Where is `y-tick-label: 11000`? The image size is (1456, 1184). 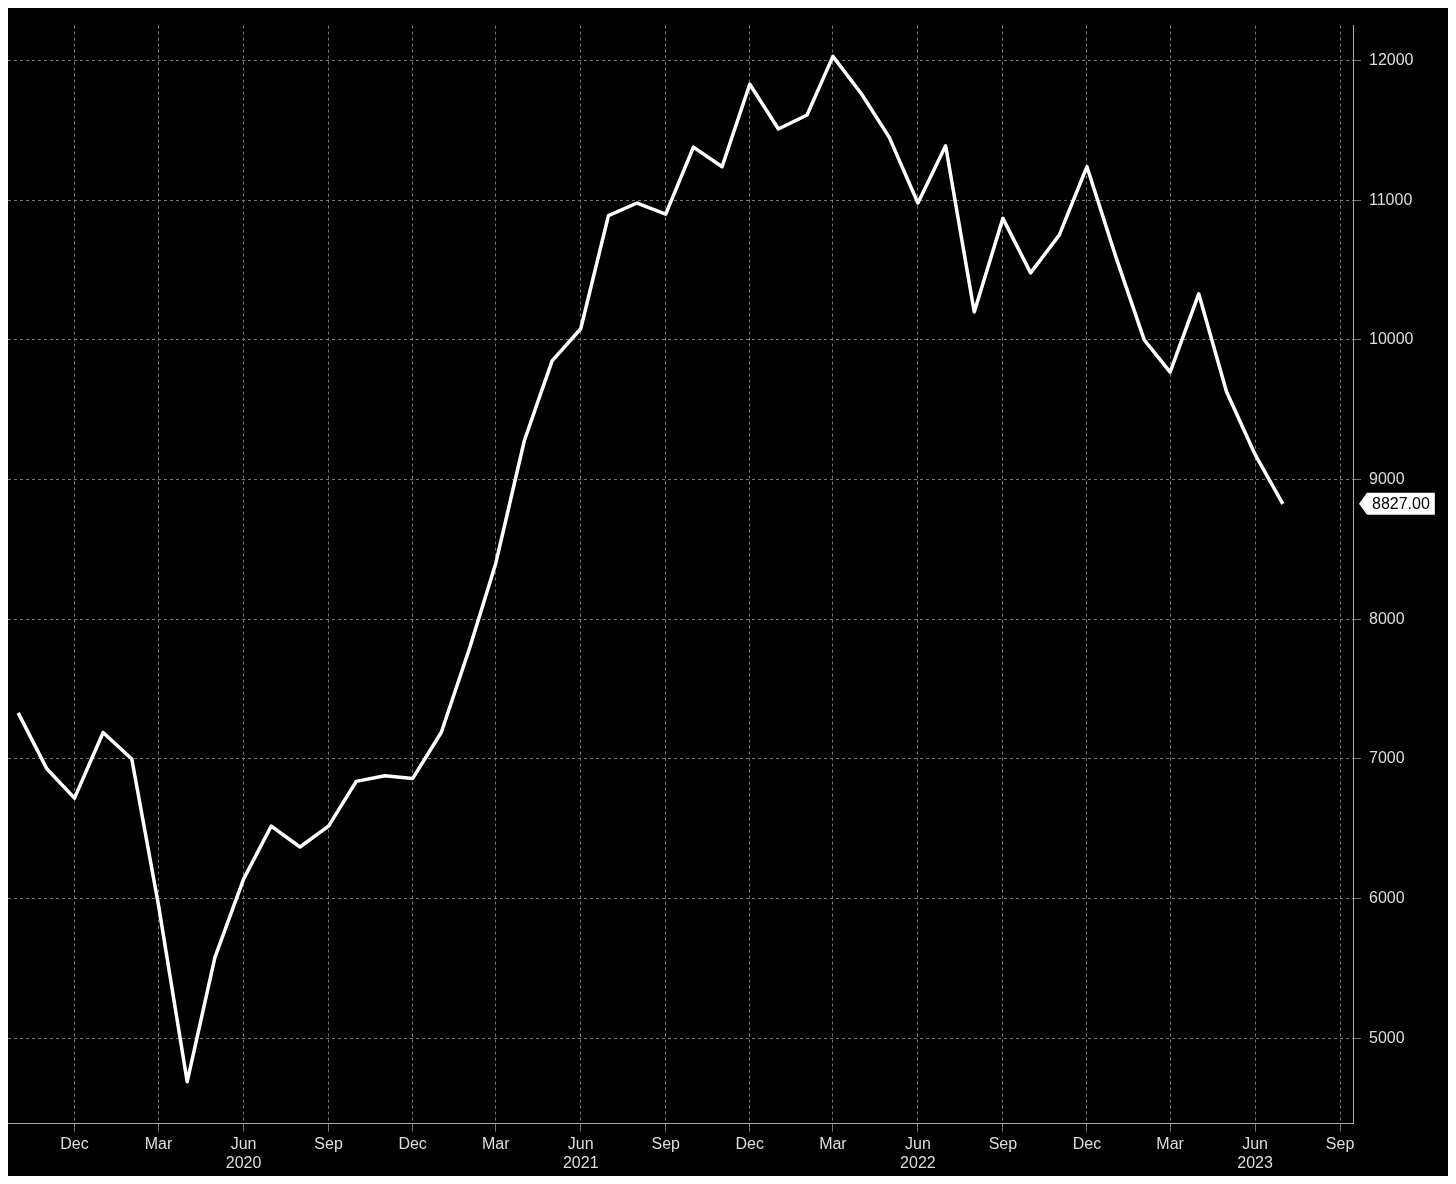
y-tick-label: 11000 is located at coordinates (1391, 199).